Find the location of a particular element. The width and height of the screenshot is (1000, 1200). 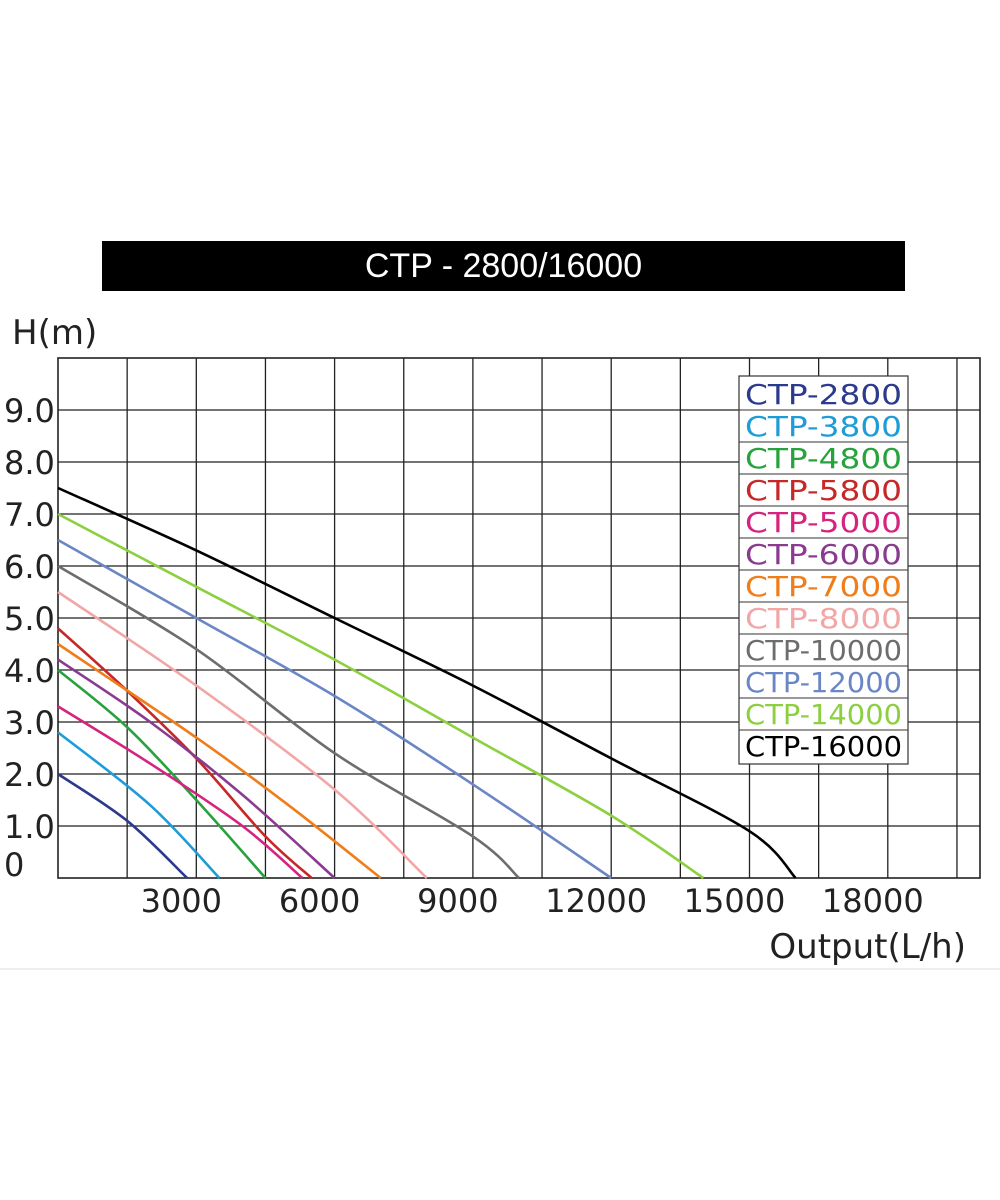

legend-entry: CTP-2800 is located at coordinates (823, 394).